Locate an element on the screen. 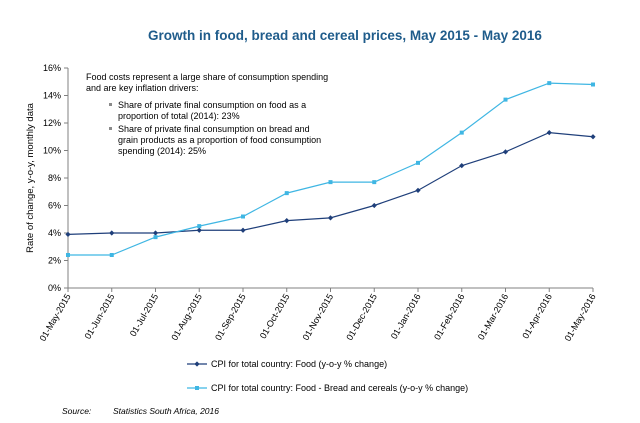 Image resolution: width=640 pixels, height=423 pixels. annotation-bullet: proportion of total (2014): 23% is located at coordinates (179, 116).